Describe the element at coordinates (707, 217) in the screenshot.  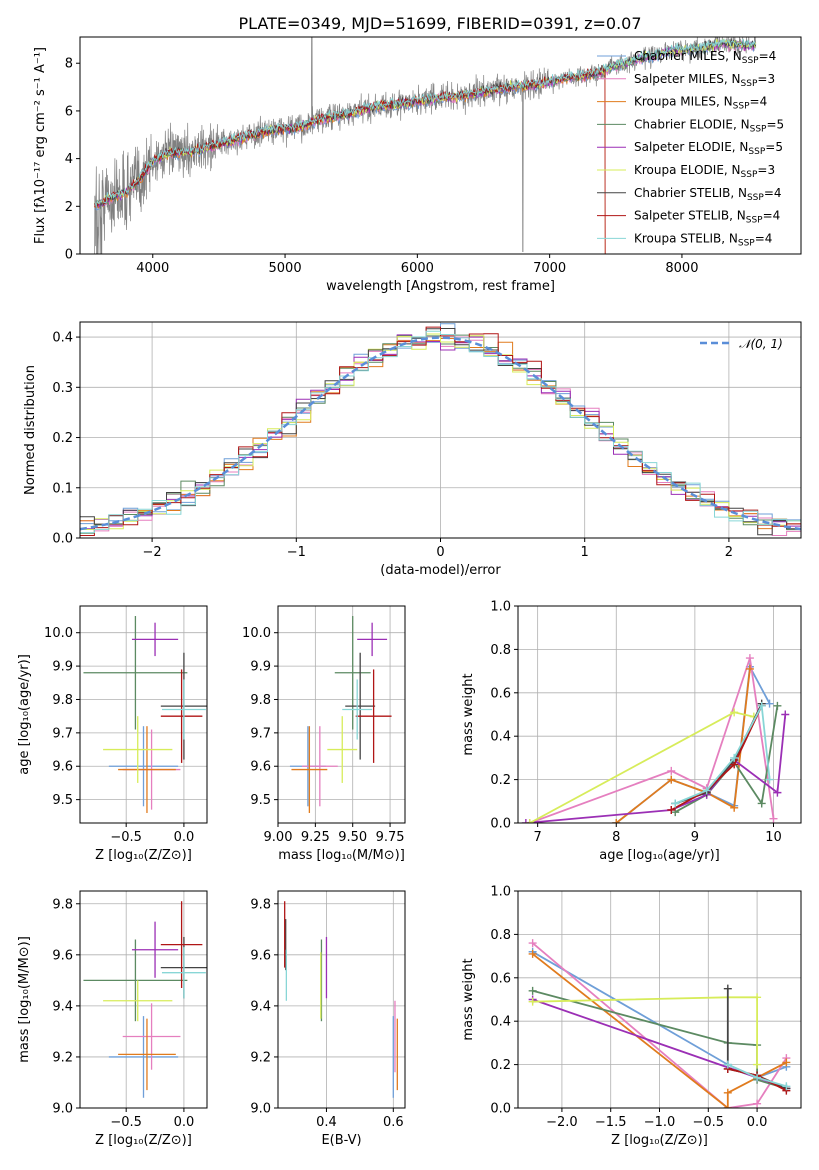
I see `legend-entry: Salpeter STELIB, NSSP=4` at that location.